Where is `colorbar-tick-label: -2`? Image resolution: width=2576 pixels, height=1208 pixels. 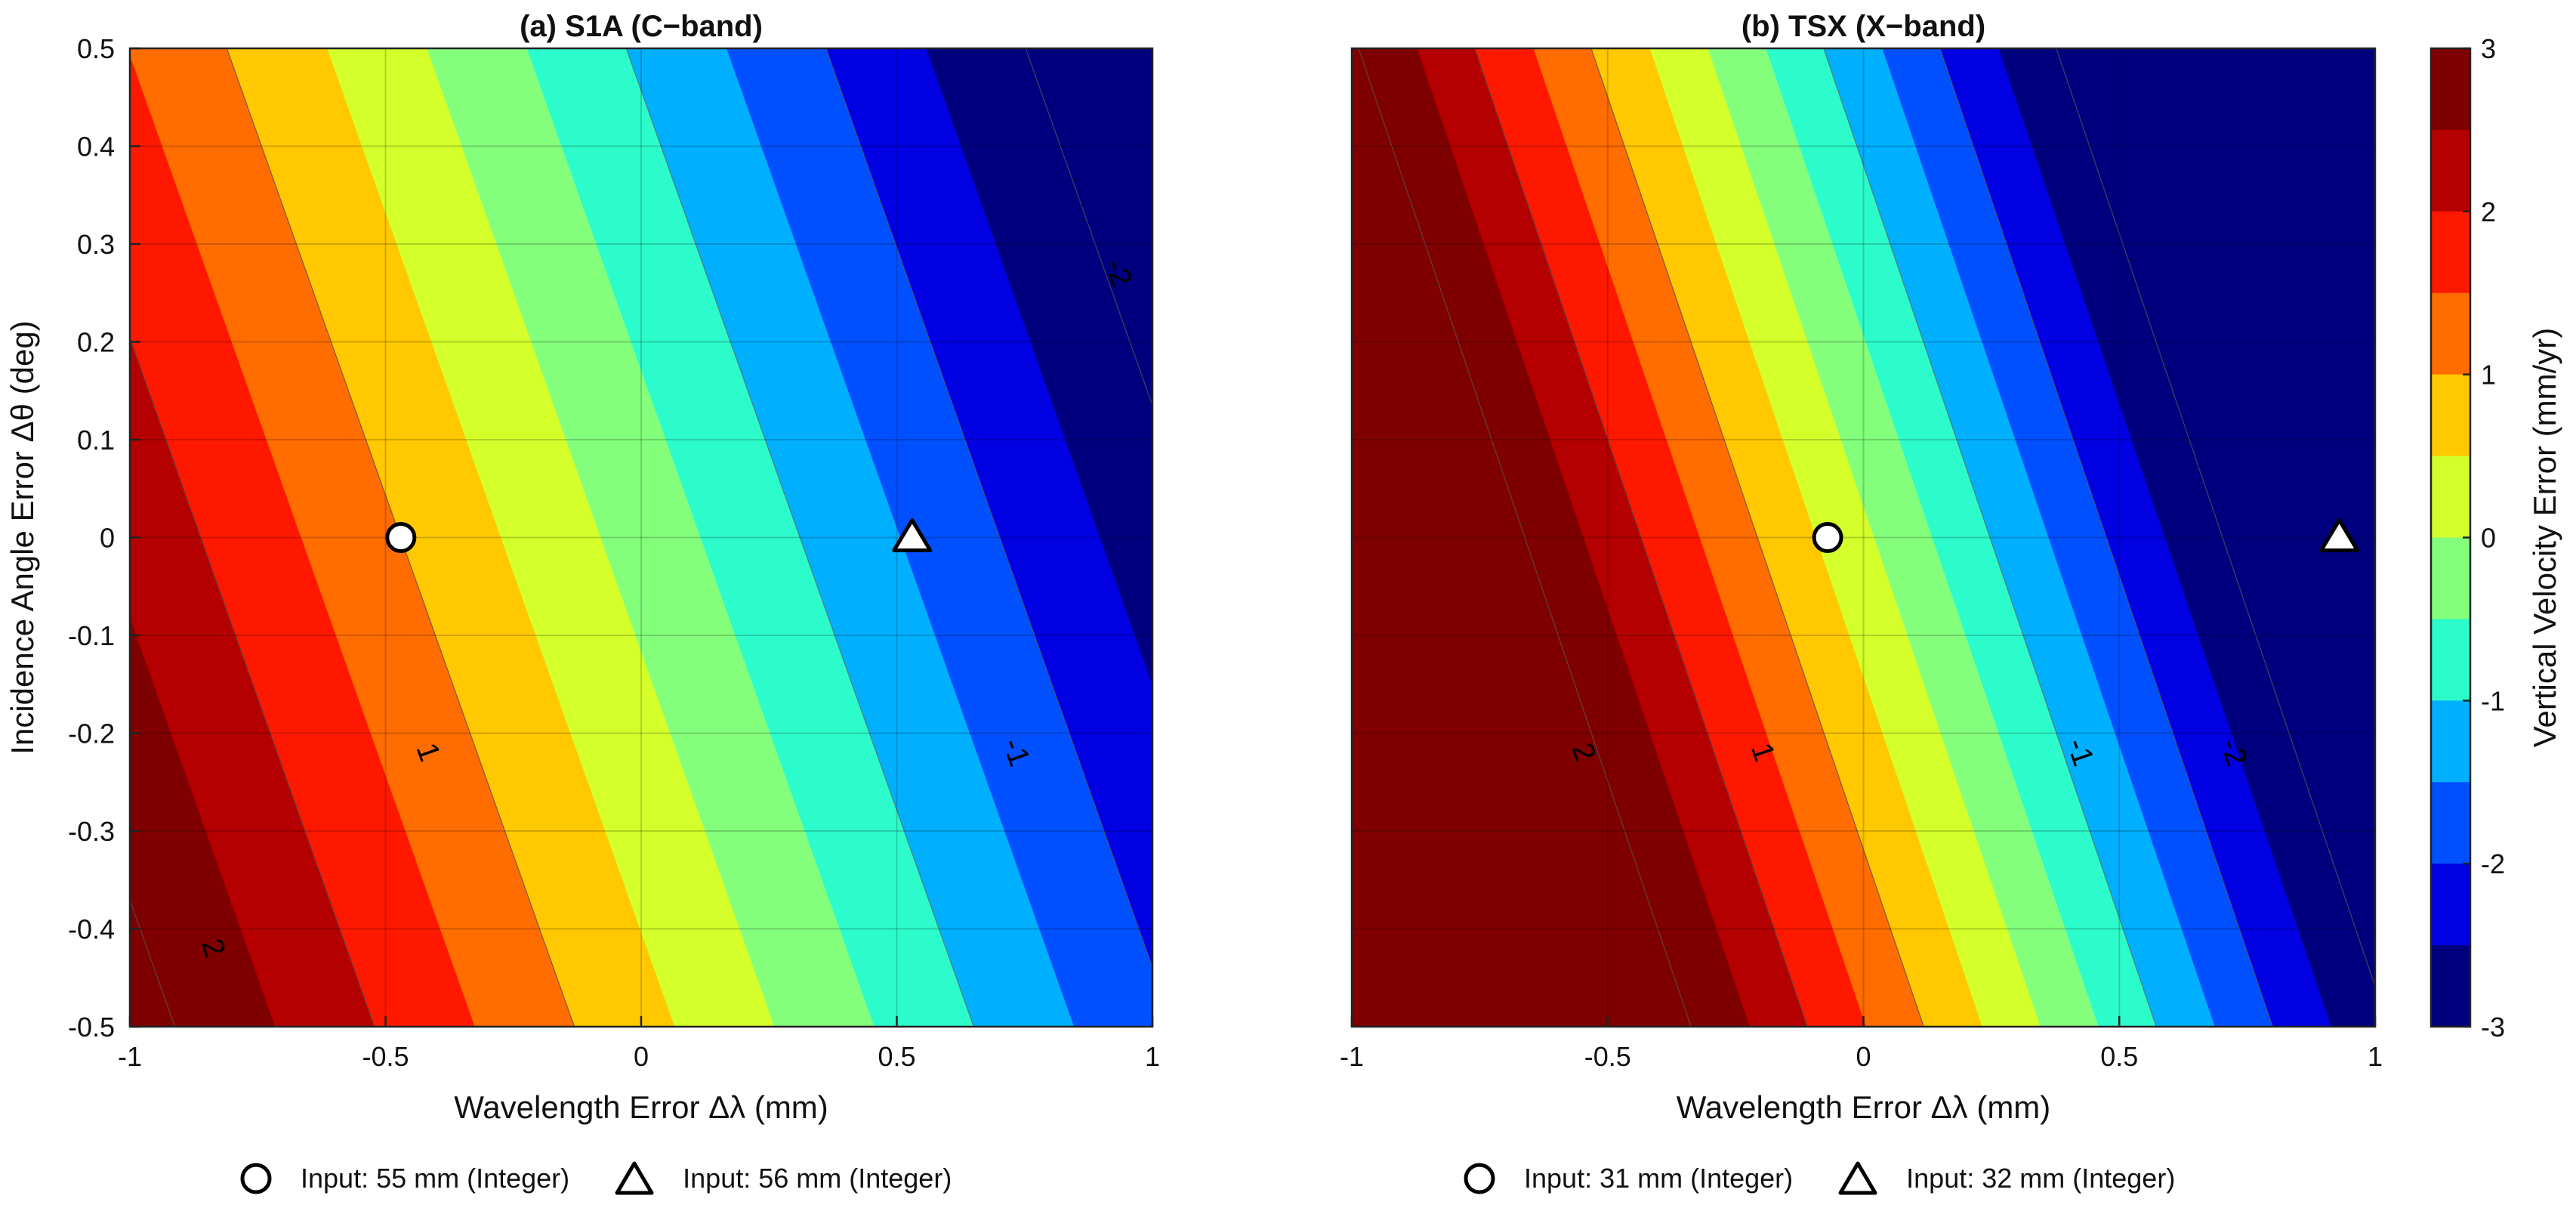 colorbar-tick-label: -2 is located at coordinates (2493, 863).